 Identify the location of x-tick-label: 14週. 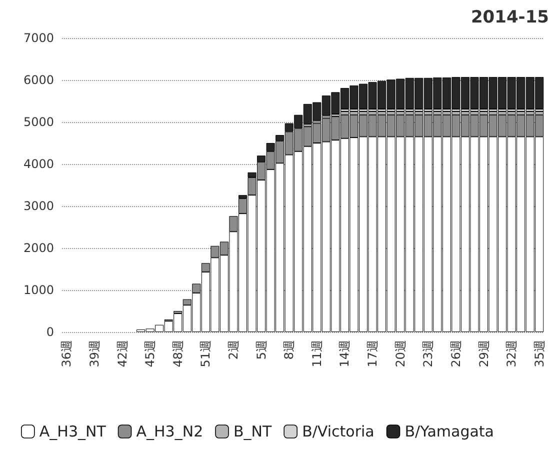
(345, 354).